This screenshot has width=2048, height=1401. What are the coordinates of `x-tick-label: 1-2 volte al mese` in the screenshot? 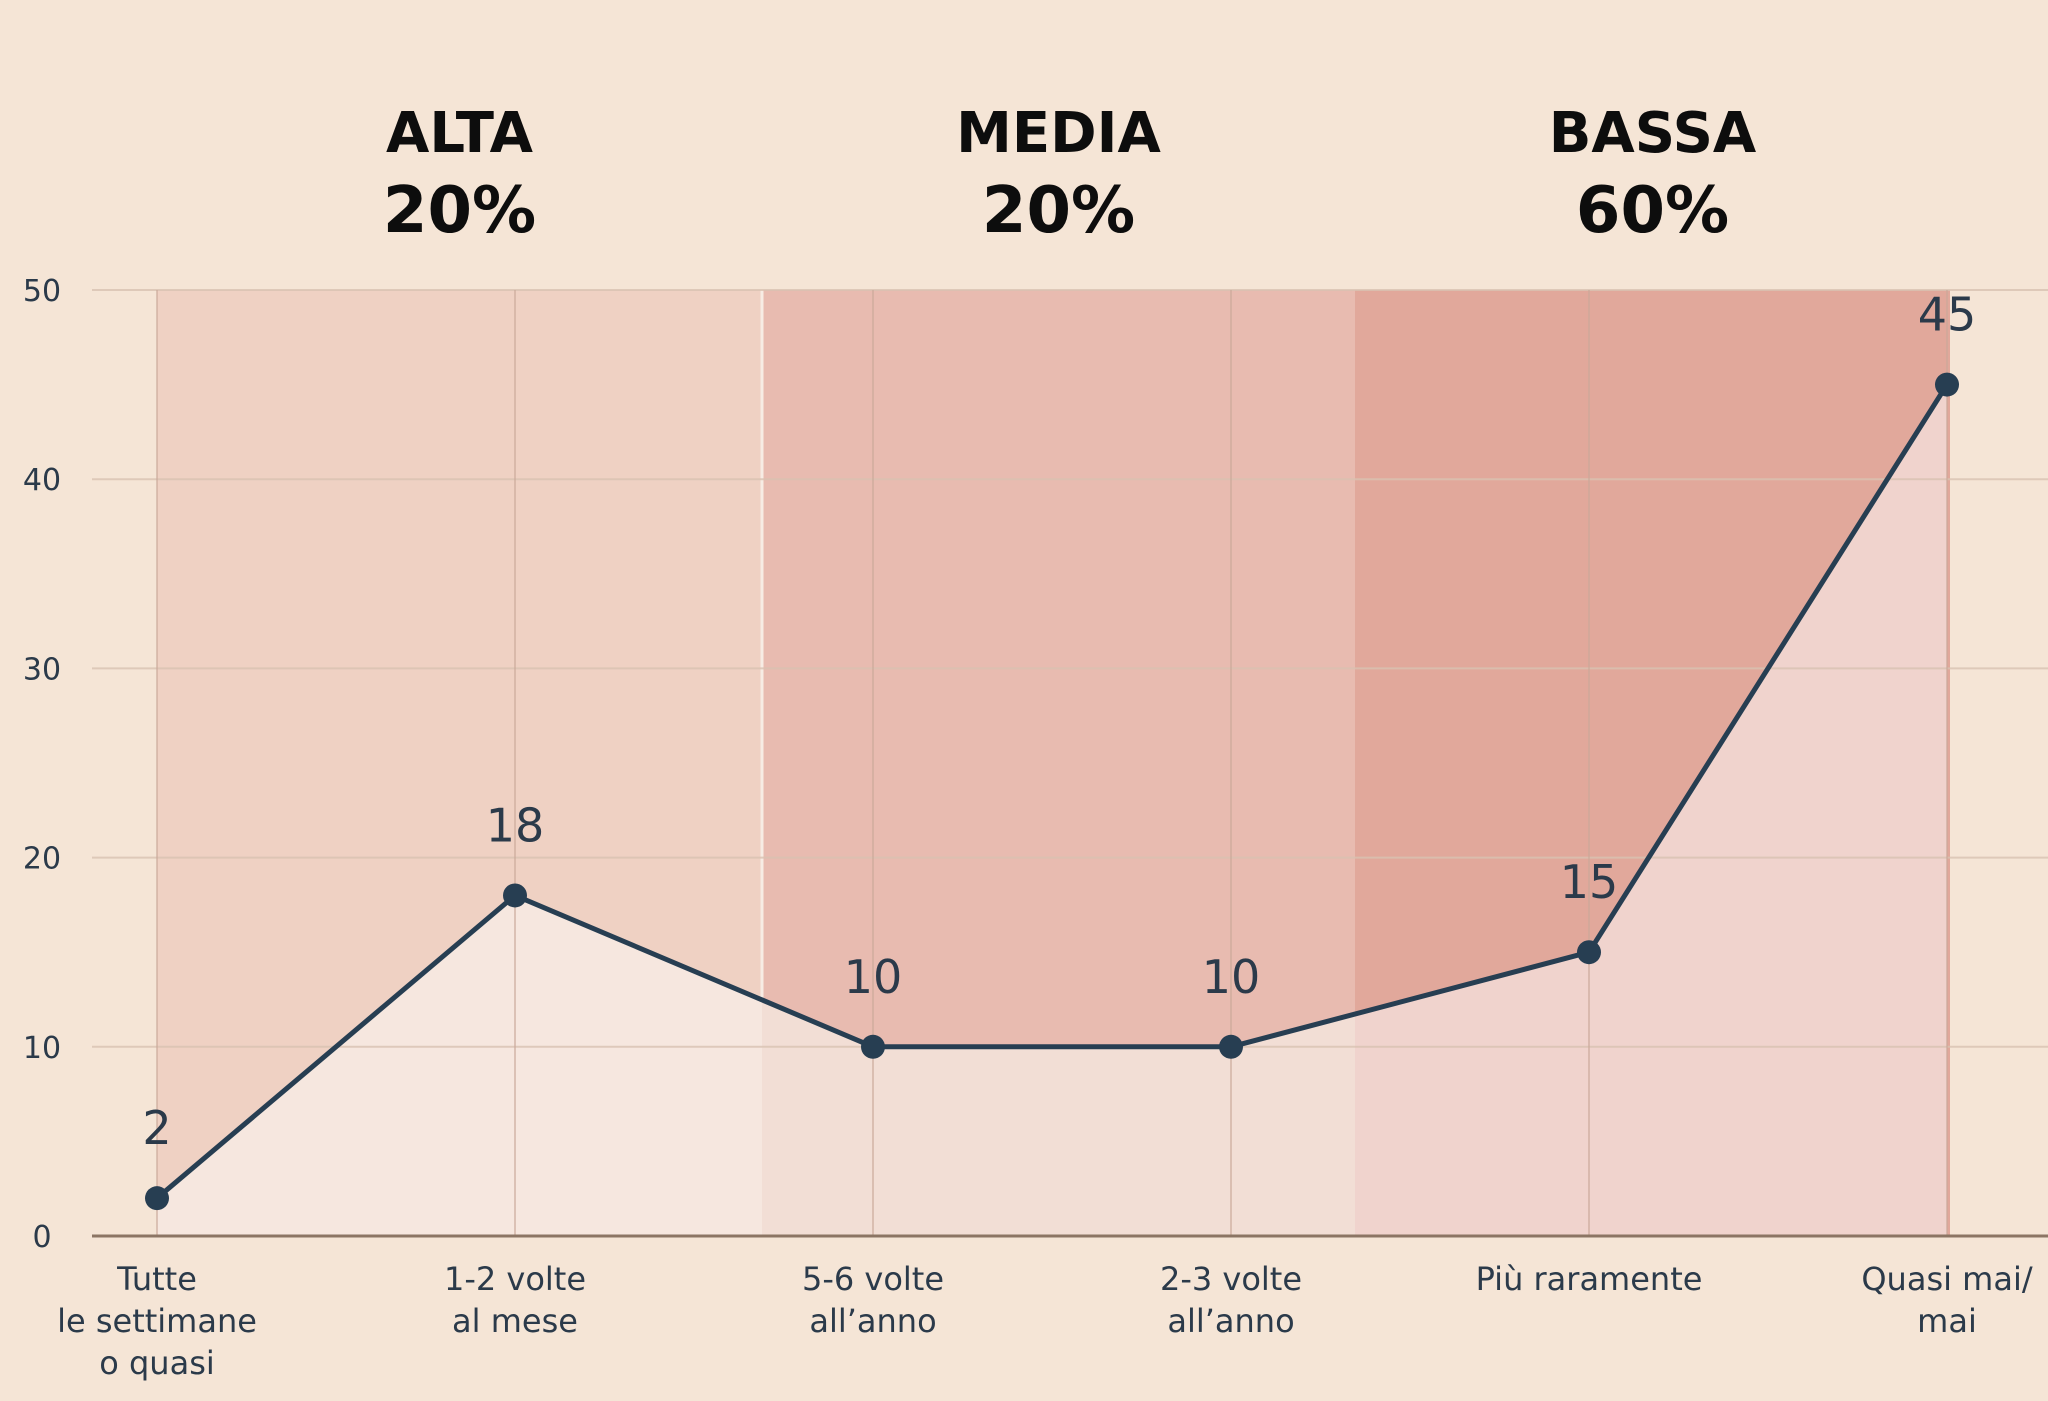 It's located at (515, 1300).